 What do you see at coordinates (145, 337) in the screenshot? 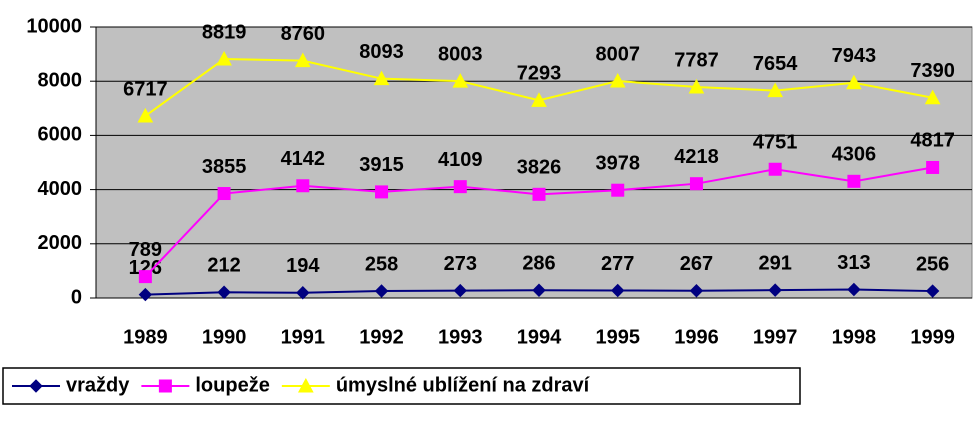
I see `x-tick-label: 1989` at bounding box center [145, 337].